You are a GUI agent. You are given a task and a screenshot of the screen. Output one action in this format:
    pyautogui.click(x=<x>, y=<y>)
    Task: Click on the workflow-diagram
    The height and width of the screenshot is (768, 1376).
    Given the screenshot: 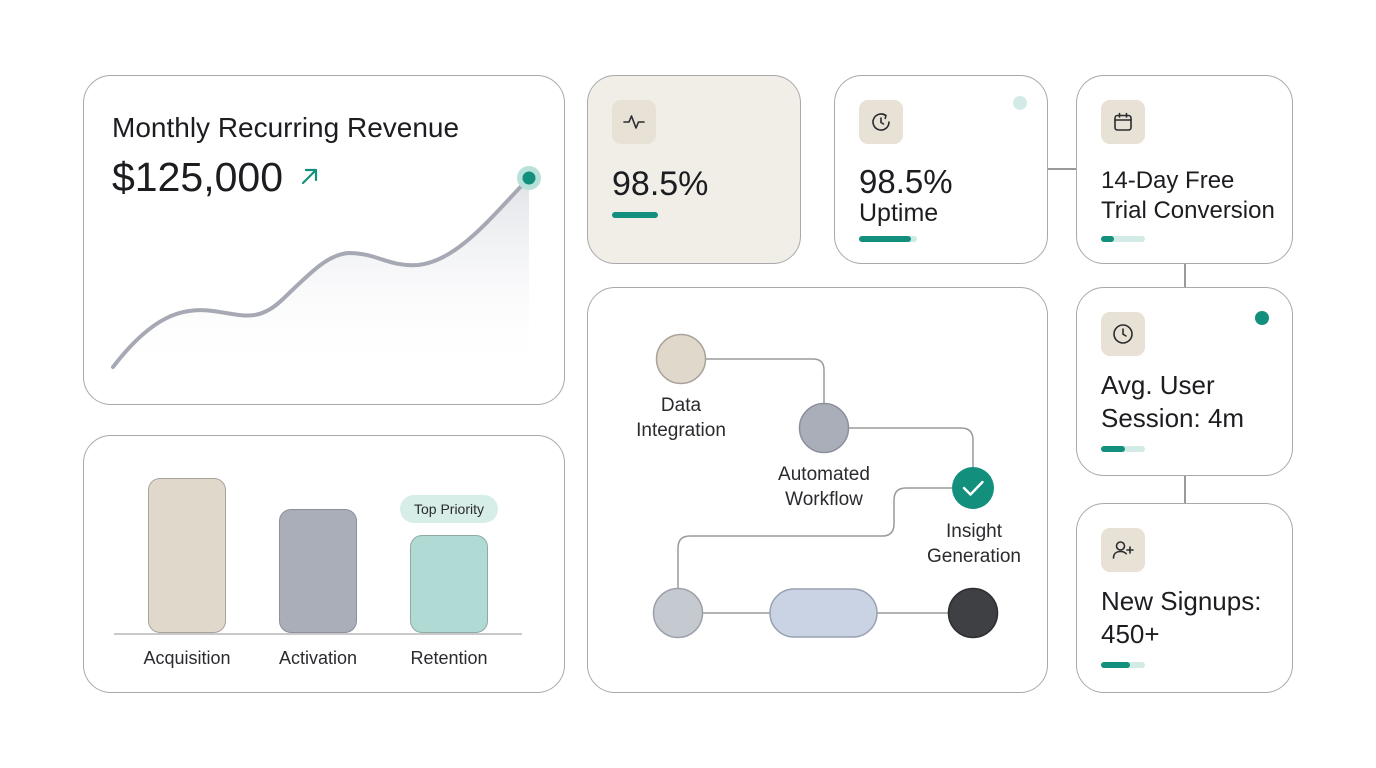 What is the action you would take?
    pyautogui.click(x=825, y=485)
    